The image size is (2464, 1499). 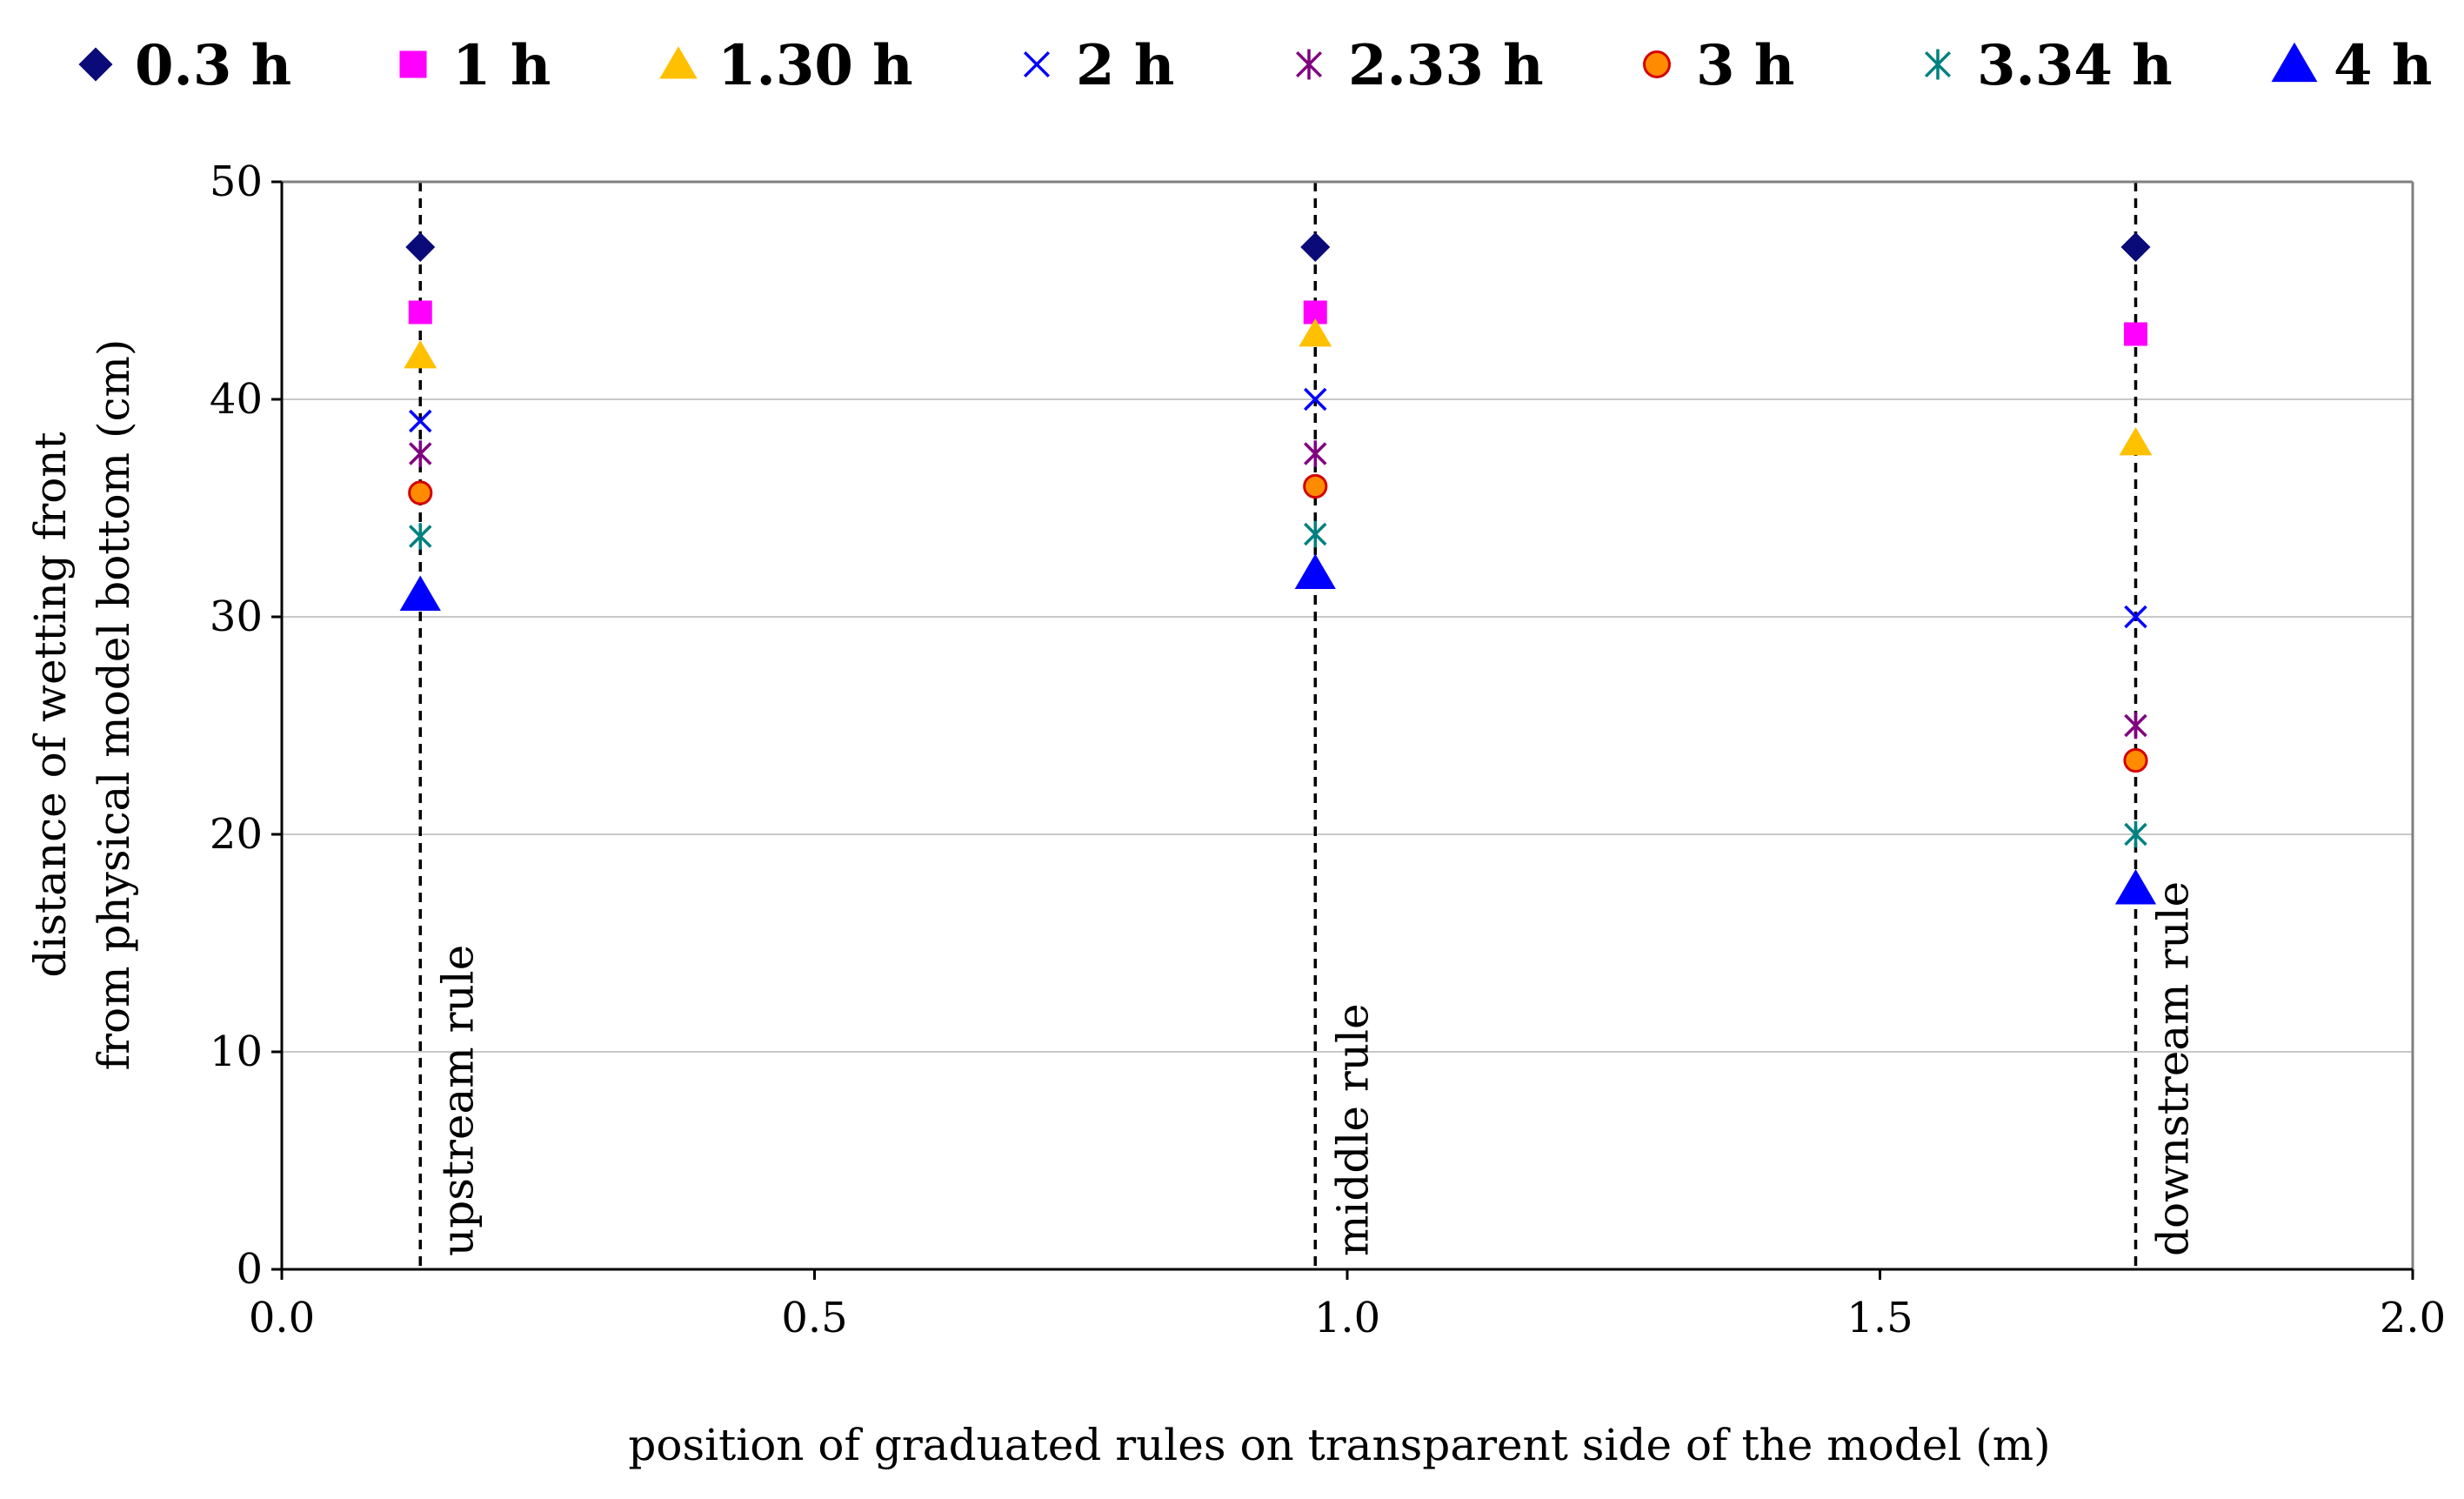 What do you see at coordinates (2383, 65) in the screenshot?
I see `legend-label-7: 4 h` at bounding box center [2383, 65].